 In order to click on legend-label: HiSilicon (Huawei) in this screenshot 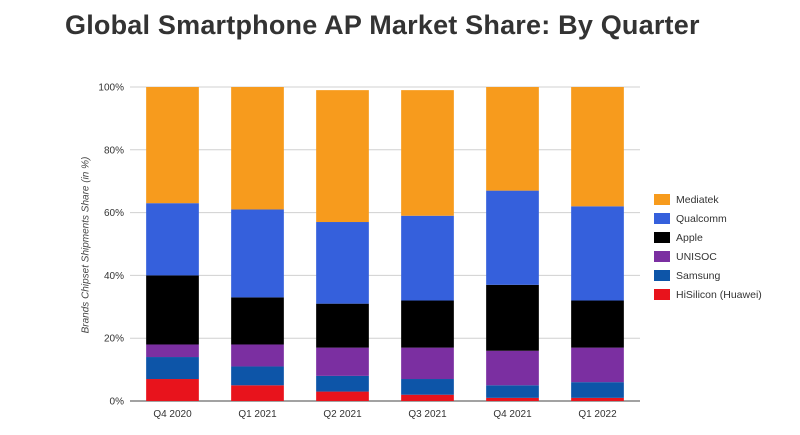, I will do `click(719, 294)`.